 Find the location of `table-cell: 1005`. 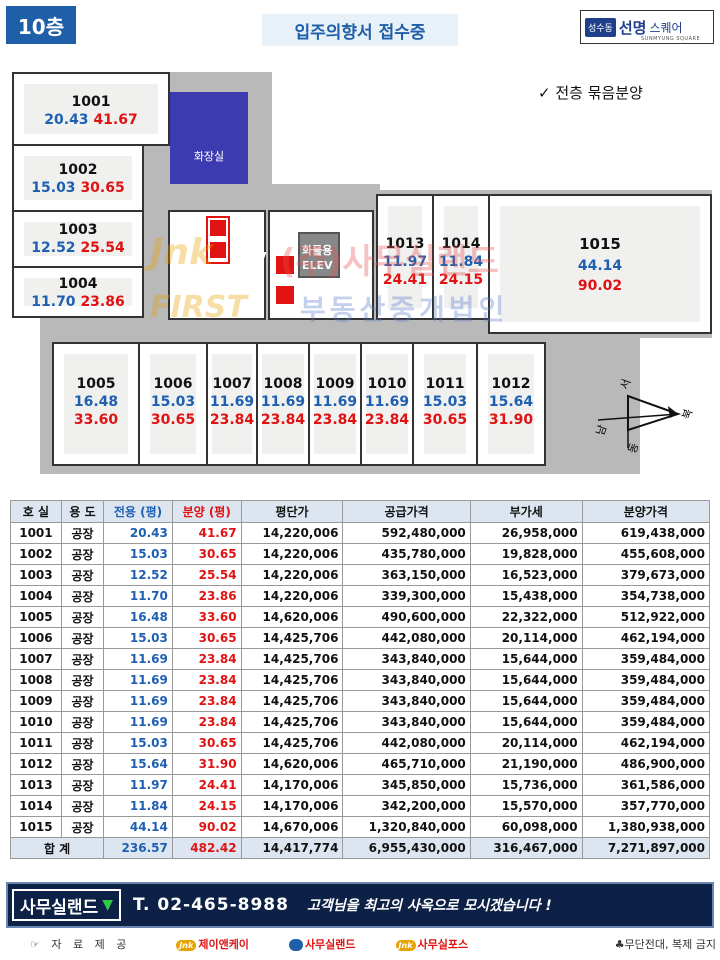

table-cell: 1005 is located at coordinates (36, 617).